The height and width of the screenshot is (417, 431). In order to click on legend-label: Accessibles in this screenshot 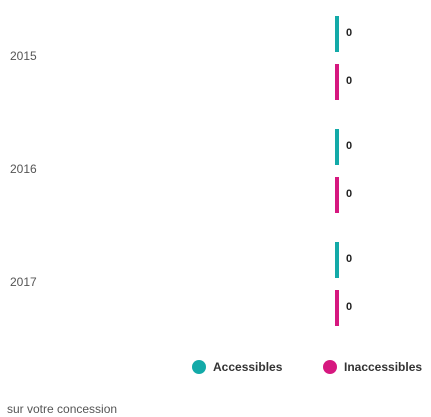, I will do `click(248, 367)`.